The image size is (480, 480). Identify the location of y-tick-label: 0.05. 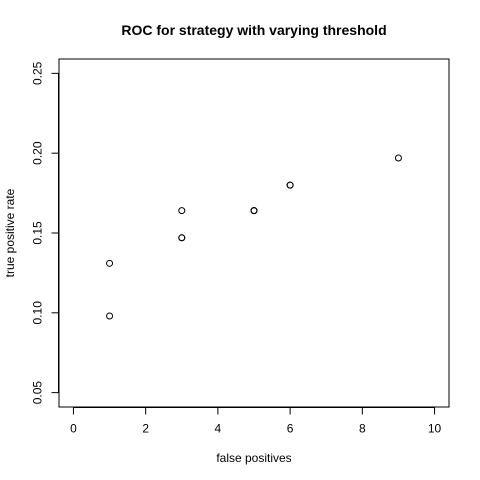
(38, 393).